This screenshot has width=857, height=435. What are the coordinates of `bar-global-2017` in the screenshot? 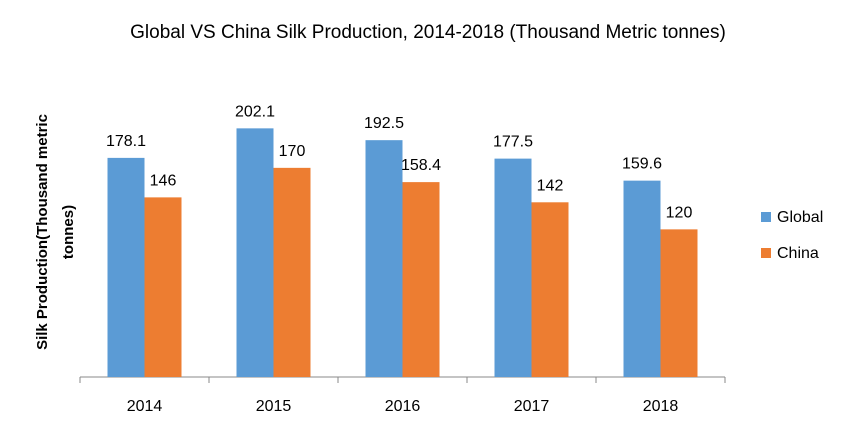 It's located at (513, 267).